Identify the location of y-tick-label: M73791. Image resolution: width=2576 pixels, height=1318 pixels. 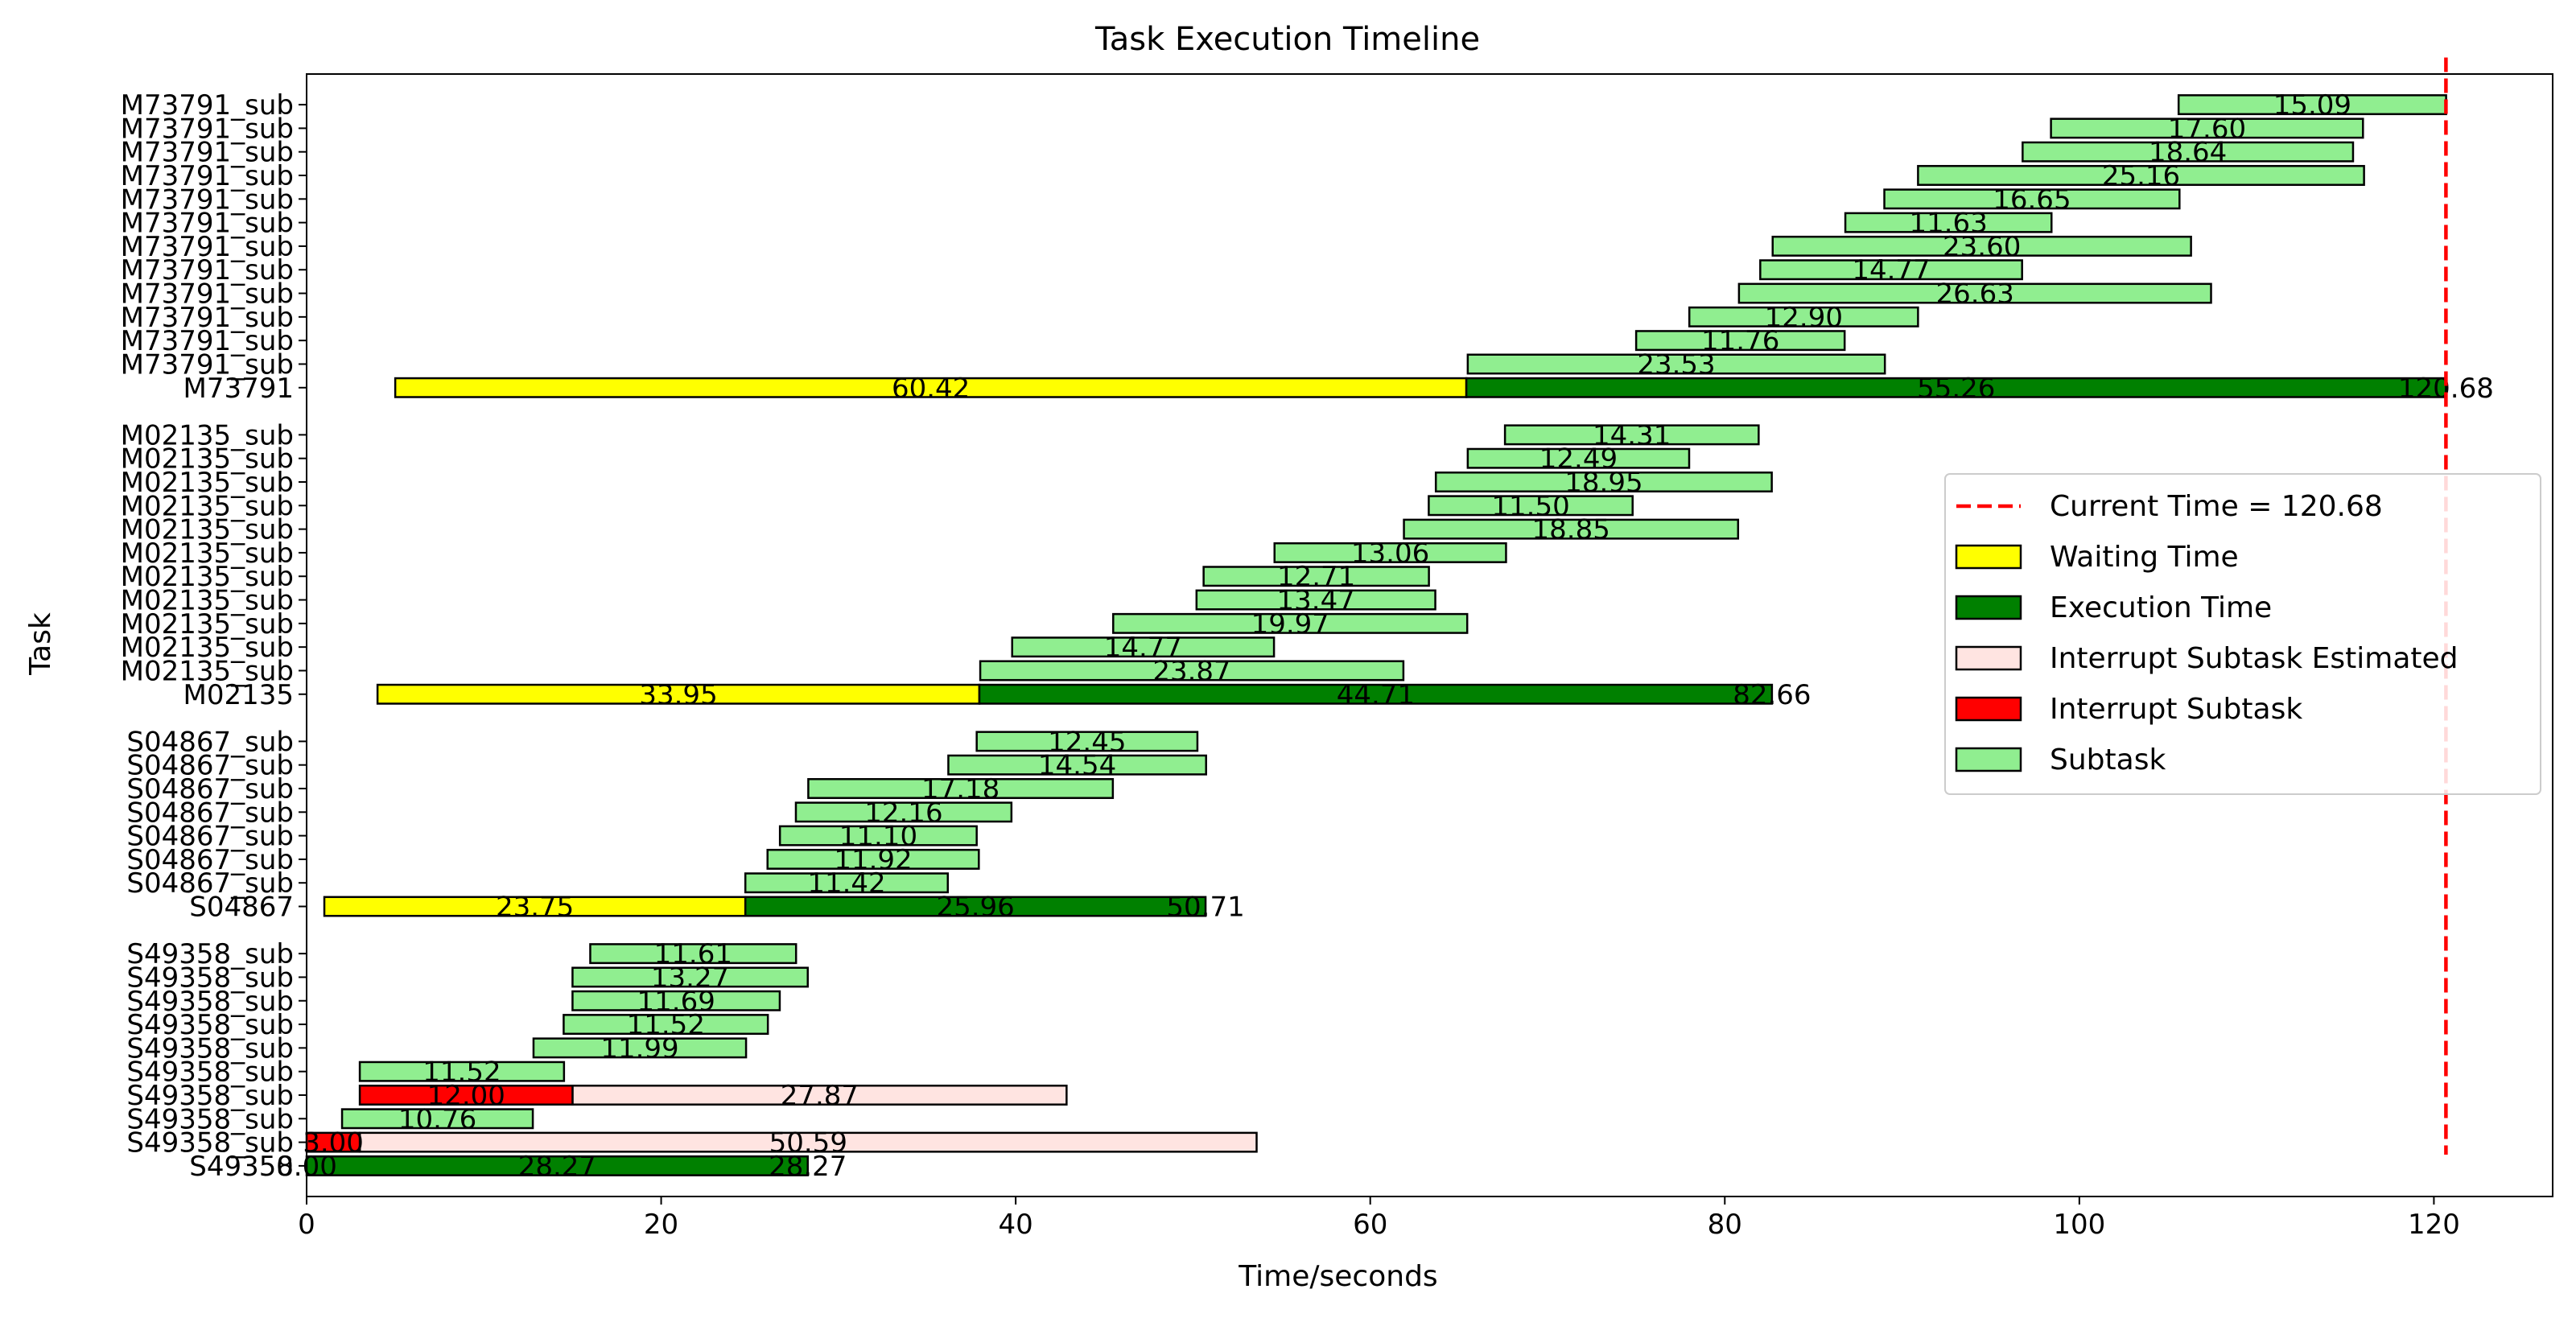
(239, 389).